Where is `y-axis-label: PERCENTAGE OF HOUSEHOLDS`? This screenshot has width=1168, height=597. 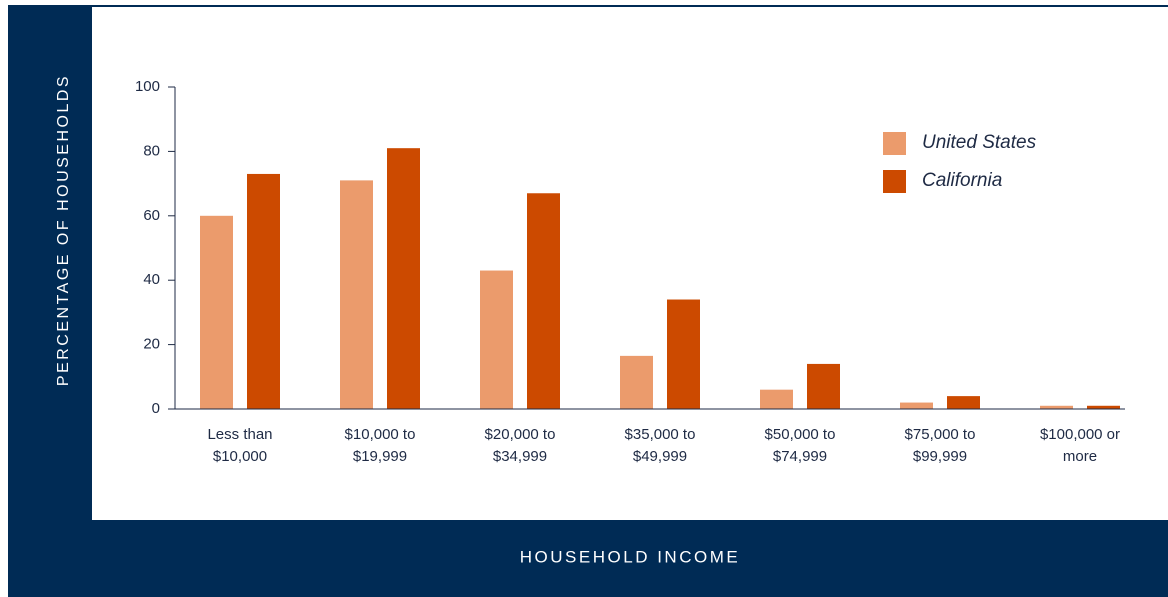
y-axis-label: PERCENTAGE OF HOUSEHOLDS is located at coordinates (63, 230).